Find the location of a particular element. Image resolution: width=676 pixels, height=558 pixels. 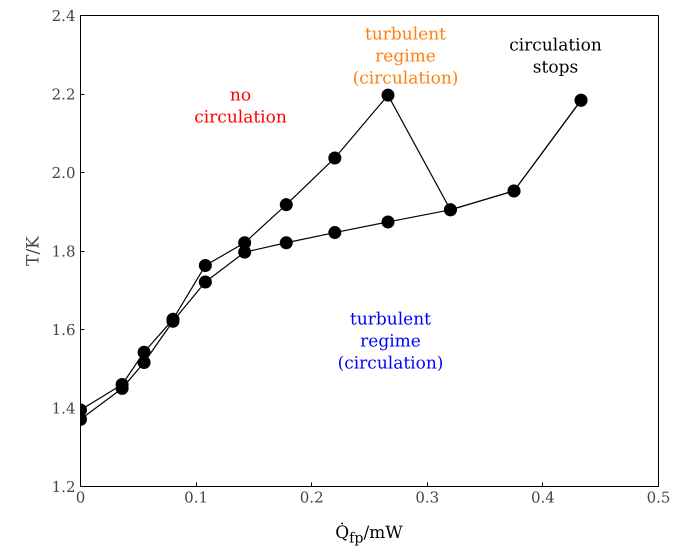

x-tick-label: 0.5 is located at coordinates (658, 497).